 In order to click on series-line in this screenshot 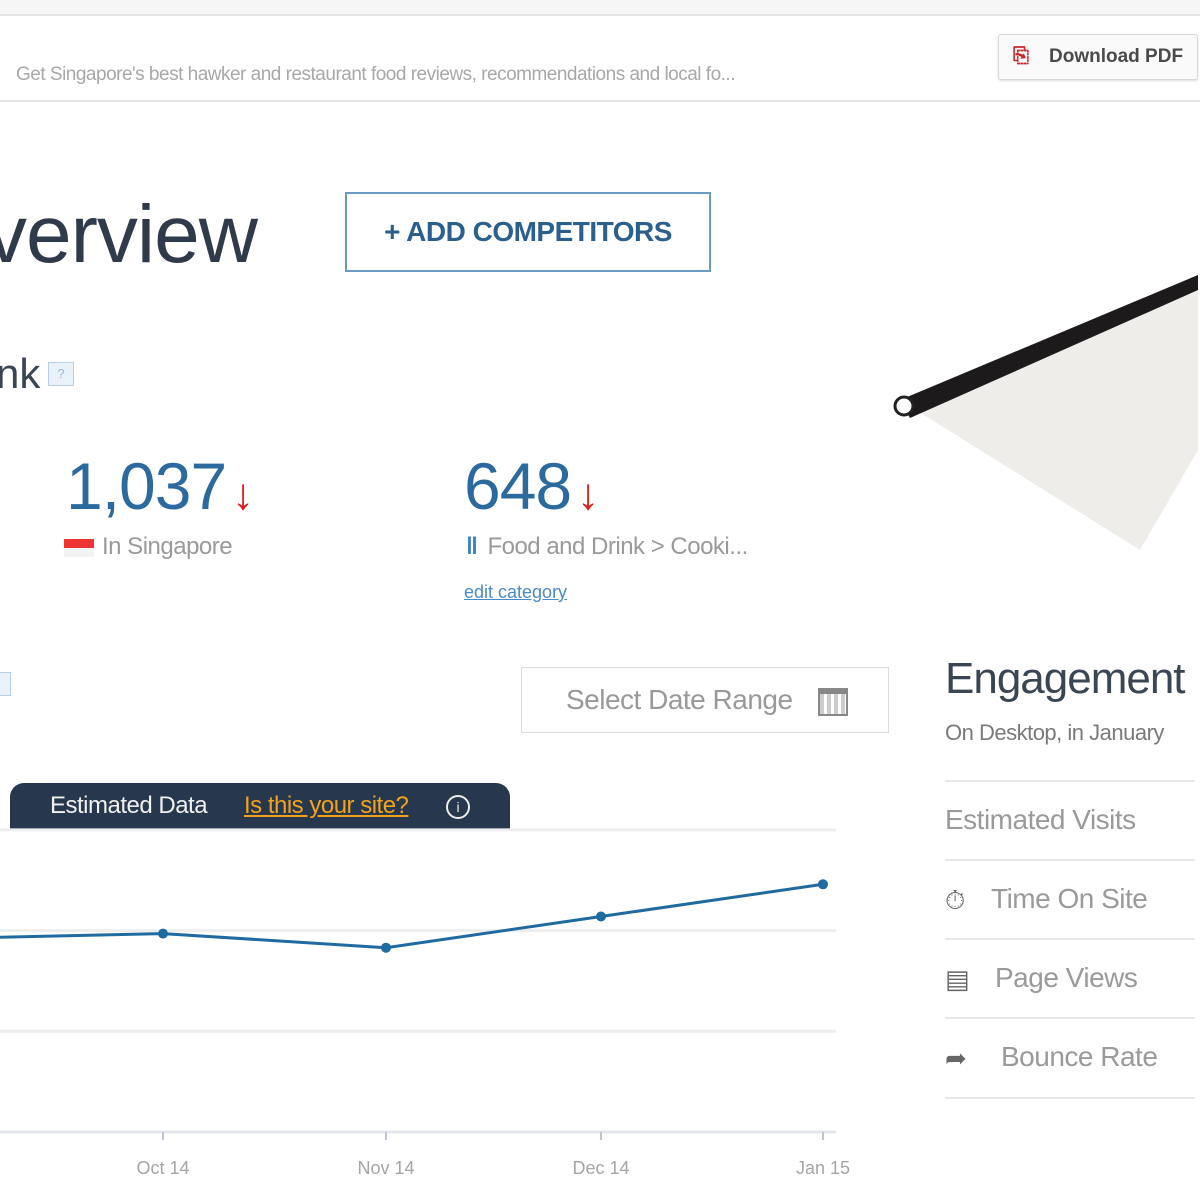, I will do `click(412, 916)`.